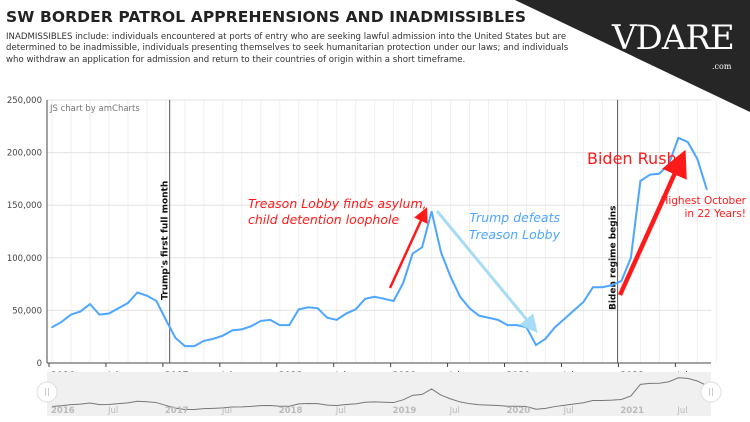  I want to click on treason-arrow, so click(408, 248).